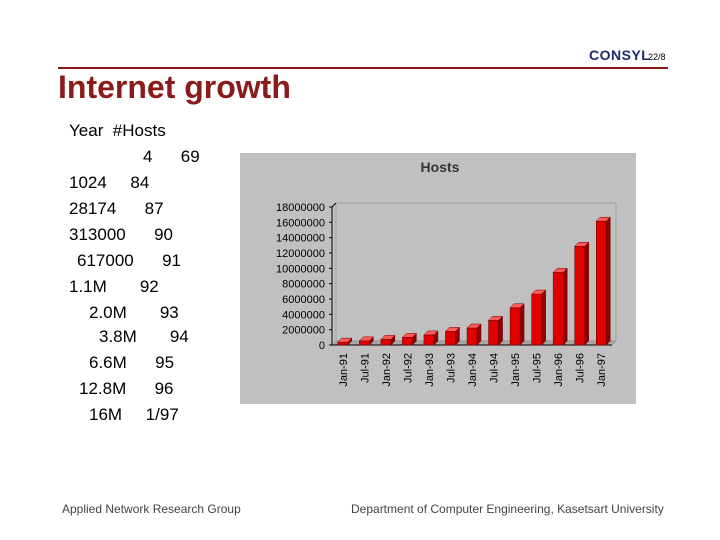  What do you see at coordinates (300, 239) in the screenshot?
I see `y-tick-label: 14000000` at bounding box center [300, 239].